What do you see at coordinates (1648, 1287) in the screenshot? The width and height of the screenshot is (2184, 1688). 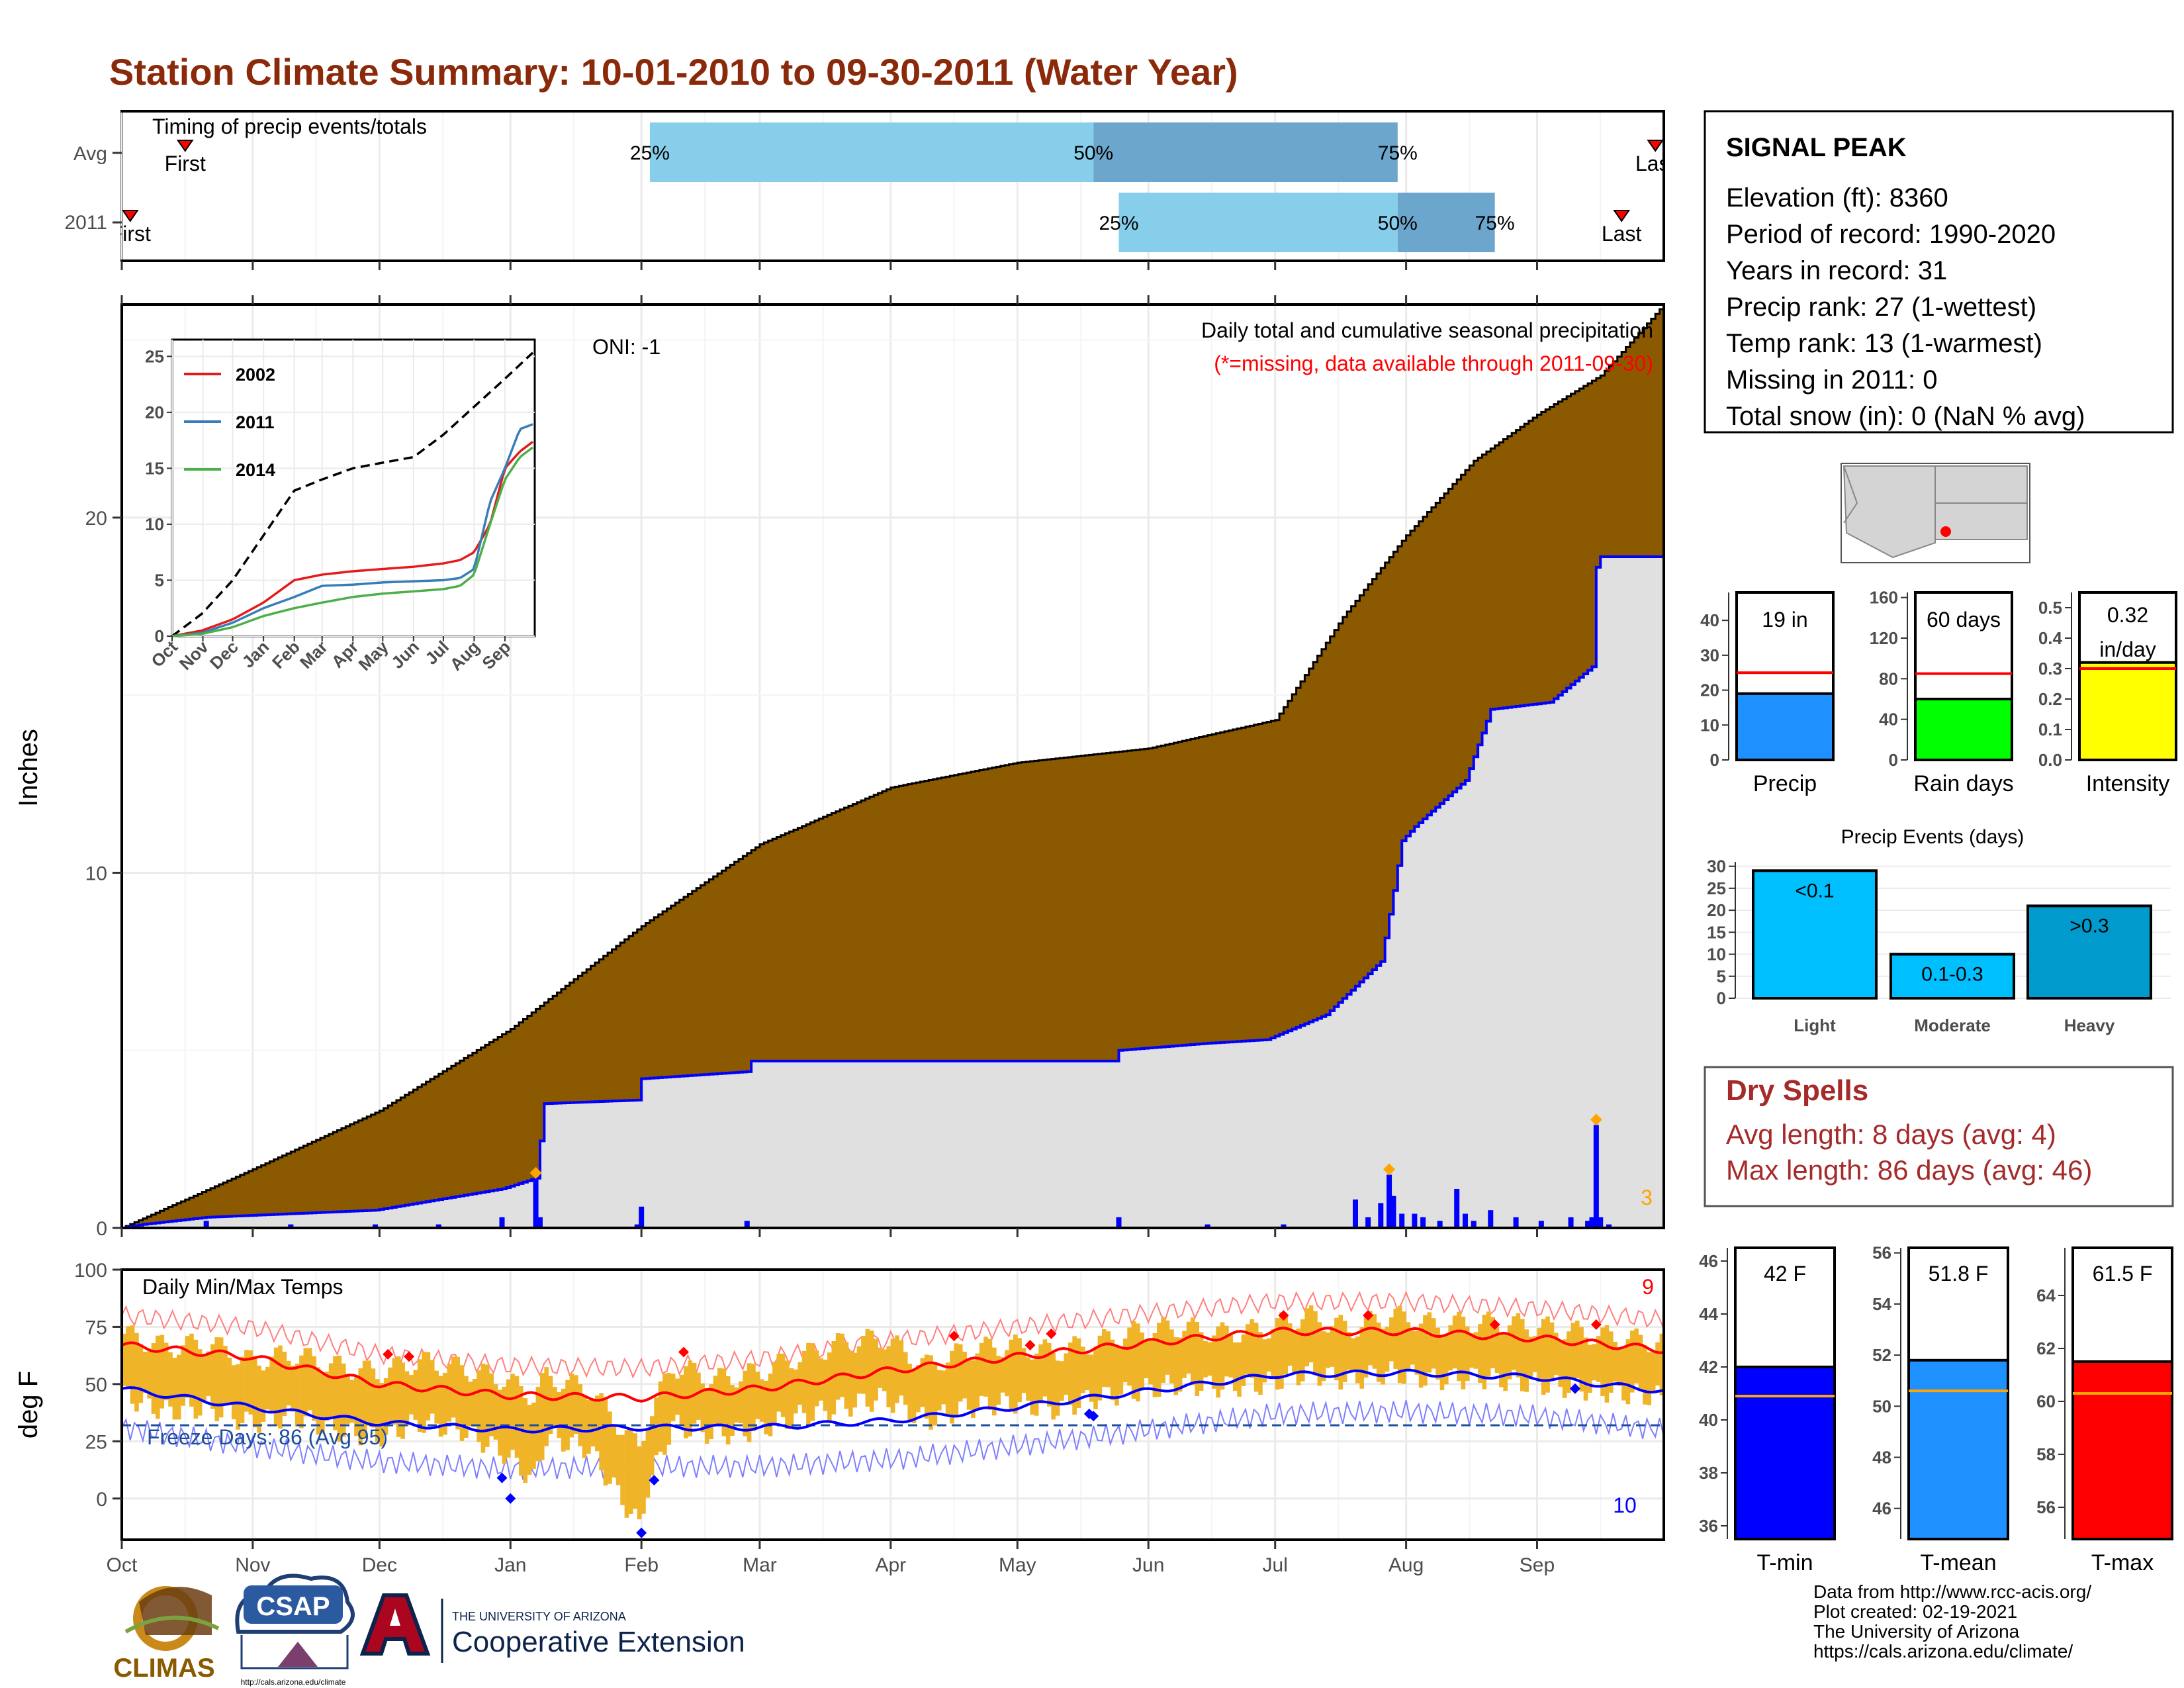 I see `temp-max-count-label: 9` at bounding box center [1648, 1287].